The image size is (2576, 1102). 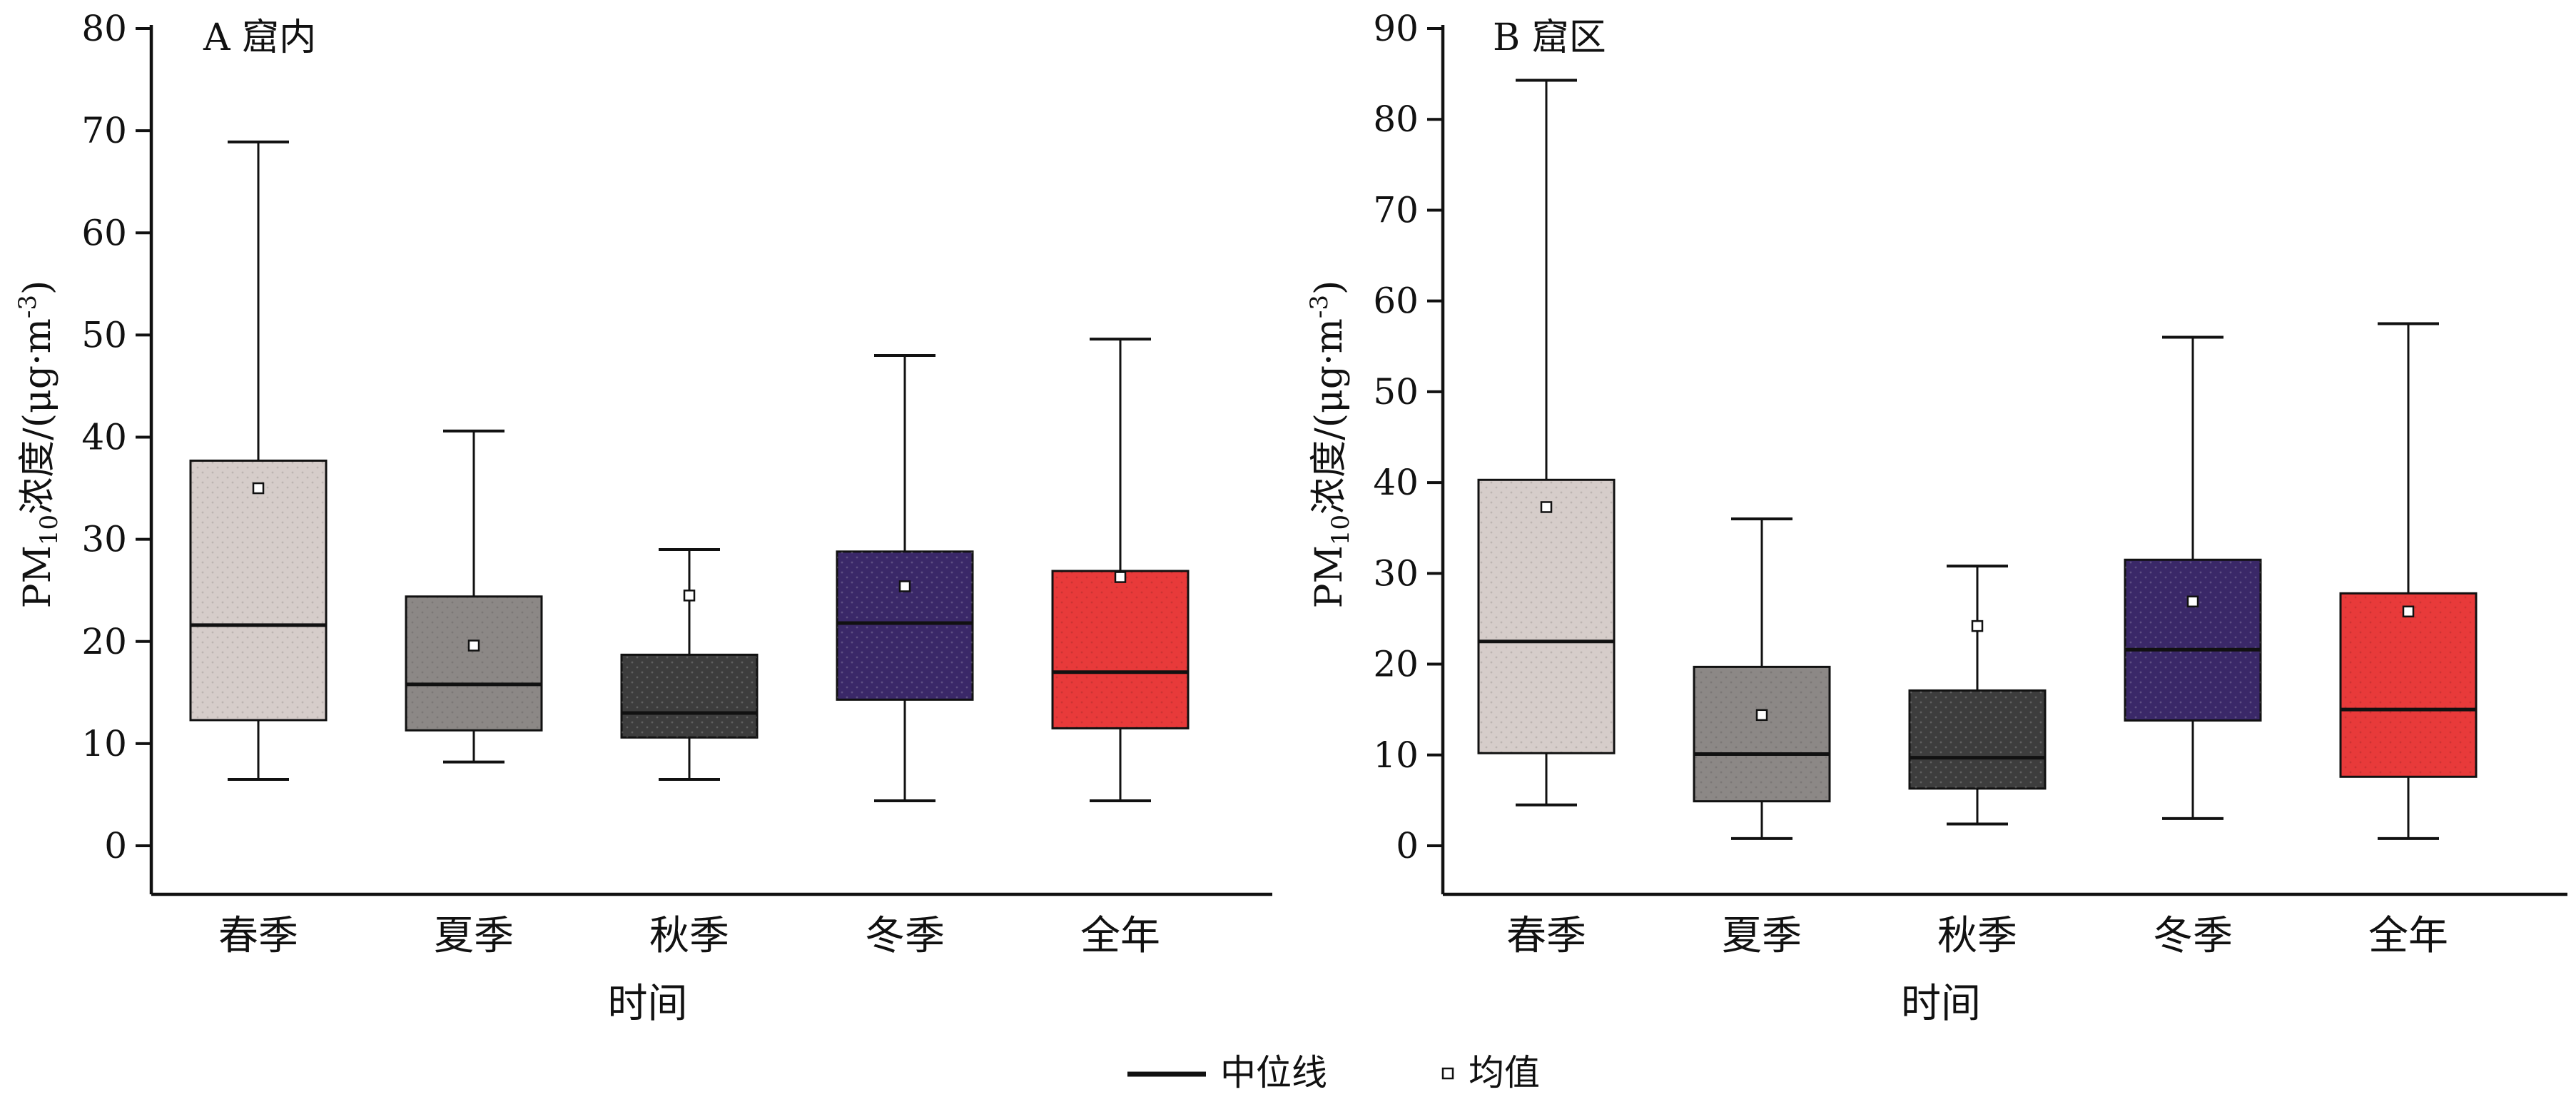 I want to click on legend-mean-label: 均值, so click(x=1504, y=1072).